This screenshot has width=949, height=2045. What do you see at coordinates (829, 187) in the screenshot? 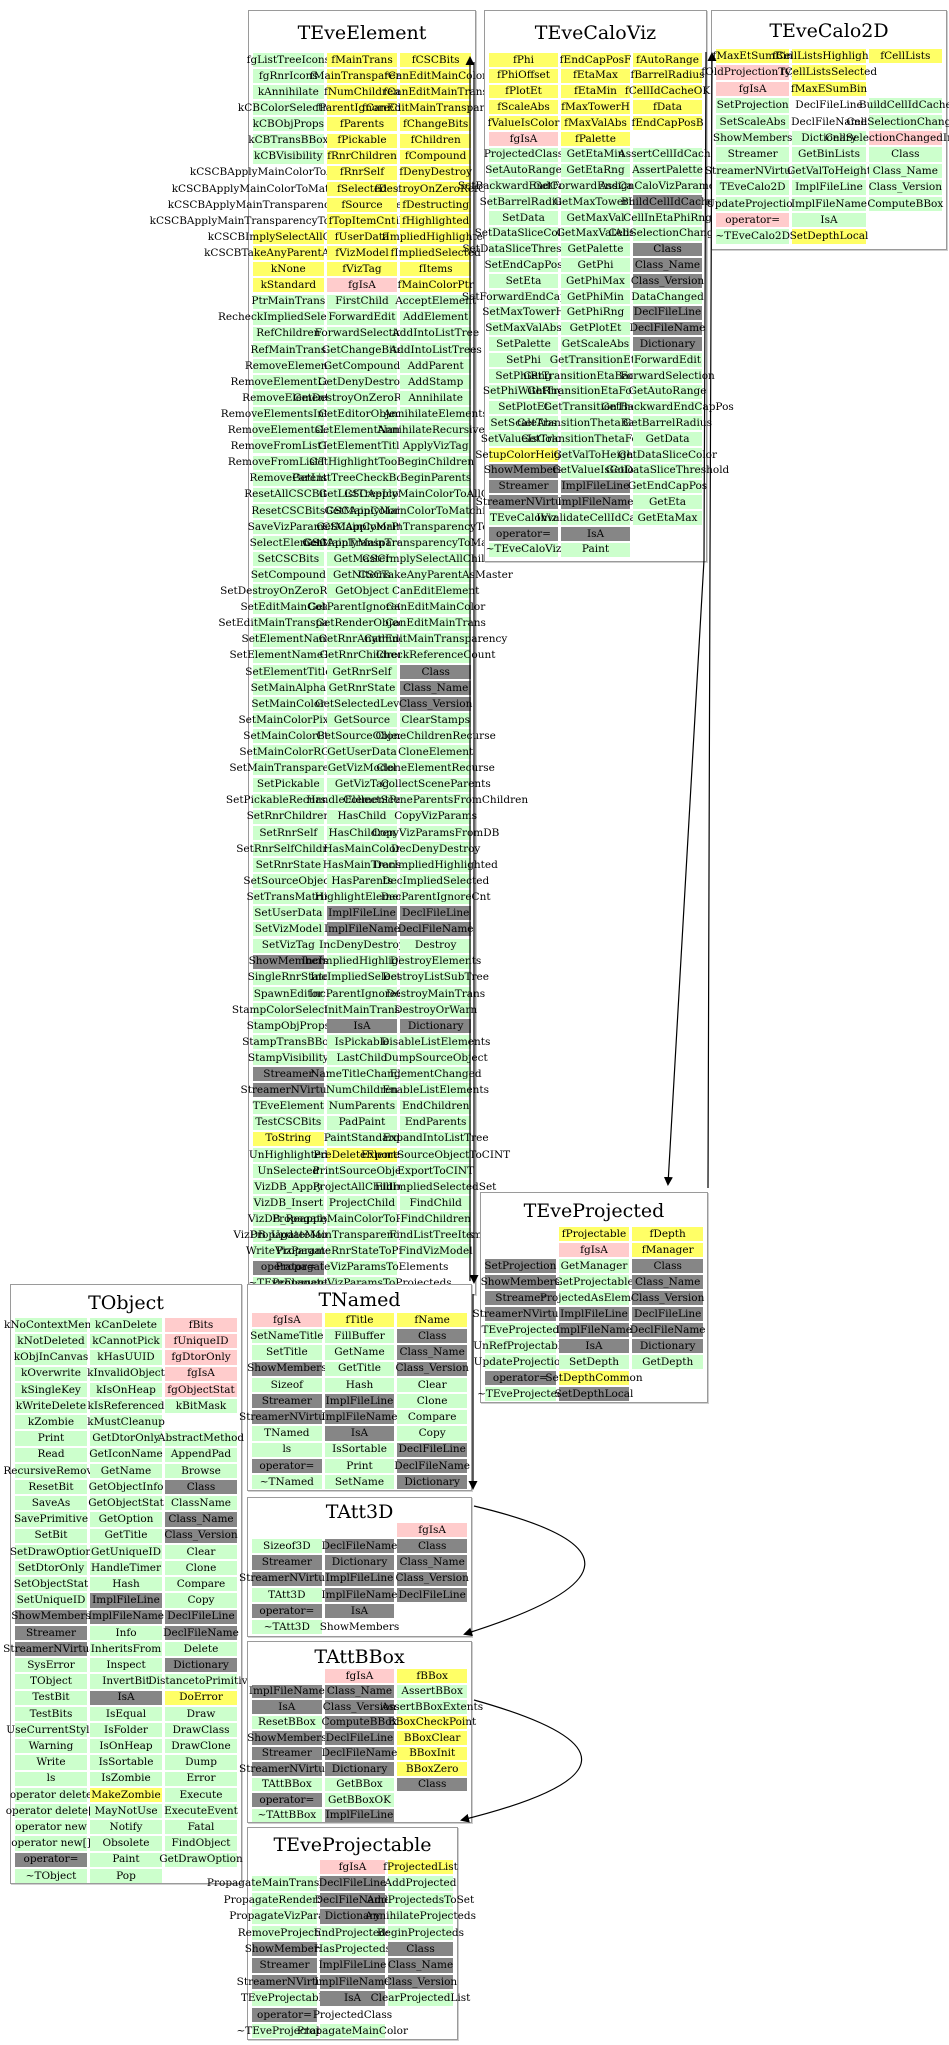
I see `member-cell: ImplFileLine` at bounding box center [829, 187].